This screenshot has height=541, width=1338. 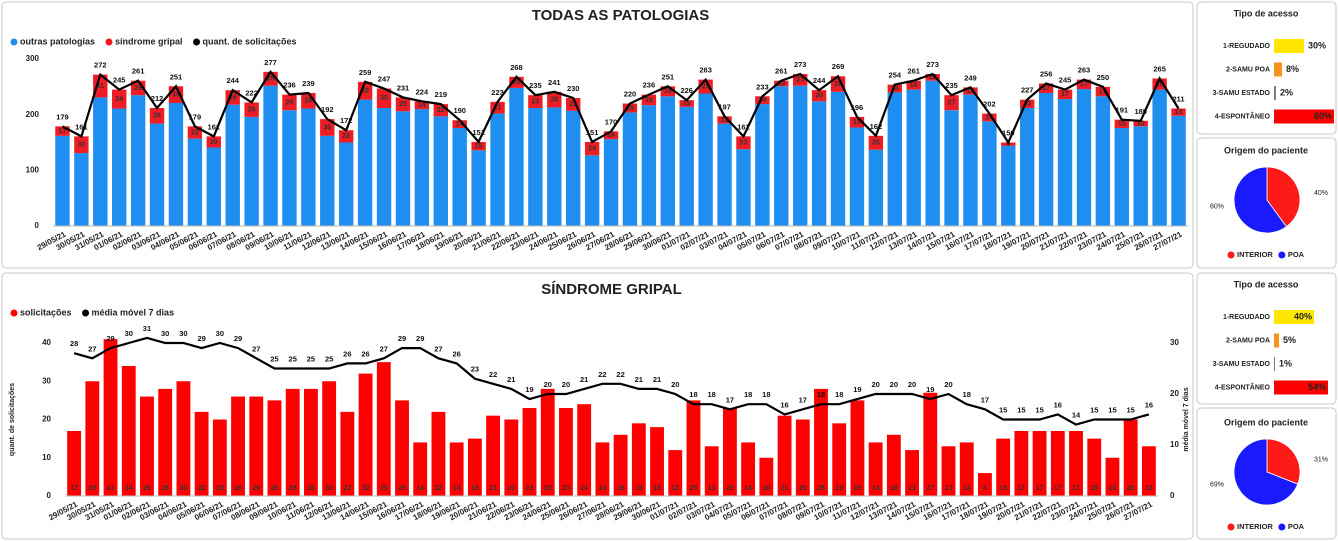 What do you see at coordinates (1242, 364) in the screenshot?
I see `category-label: 3-SAMU ESTADO` at bounding box center [1242, 364].